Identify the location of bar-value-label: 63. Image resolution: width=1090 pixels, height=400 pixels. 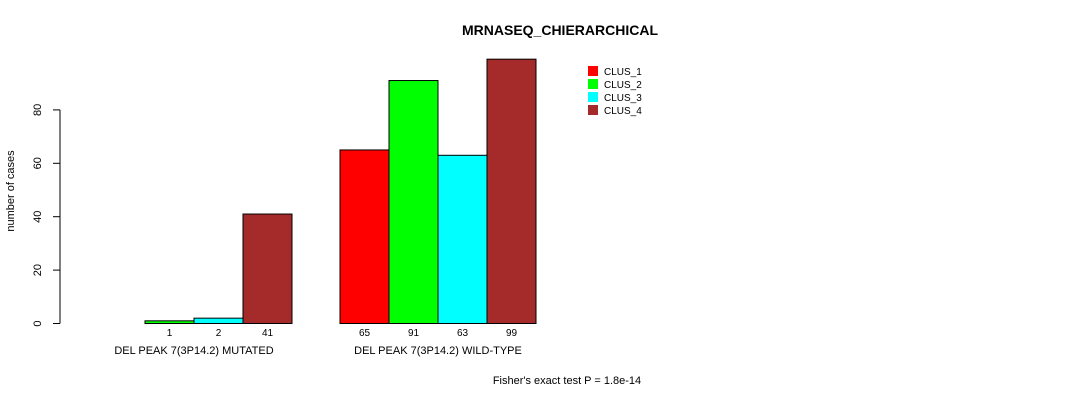
(463, 333).